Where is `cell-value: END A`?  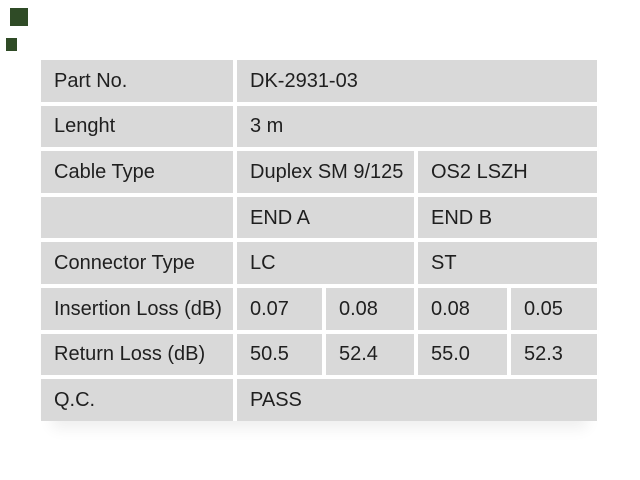
cell-value: END A is located at coordinates (325, 217).